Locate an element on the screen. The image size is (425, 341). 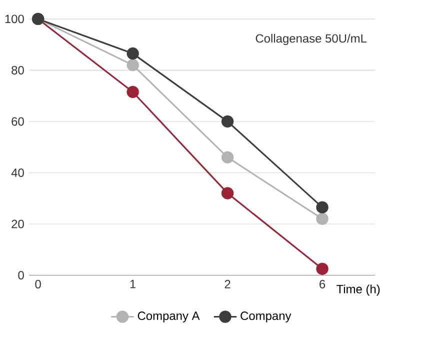
x-tick-label: 0 is located at coordinates (38, 284).